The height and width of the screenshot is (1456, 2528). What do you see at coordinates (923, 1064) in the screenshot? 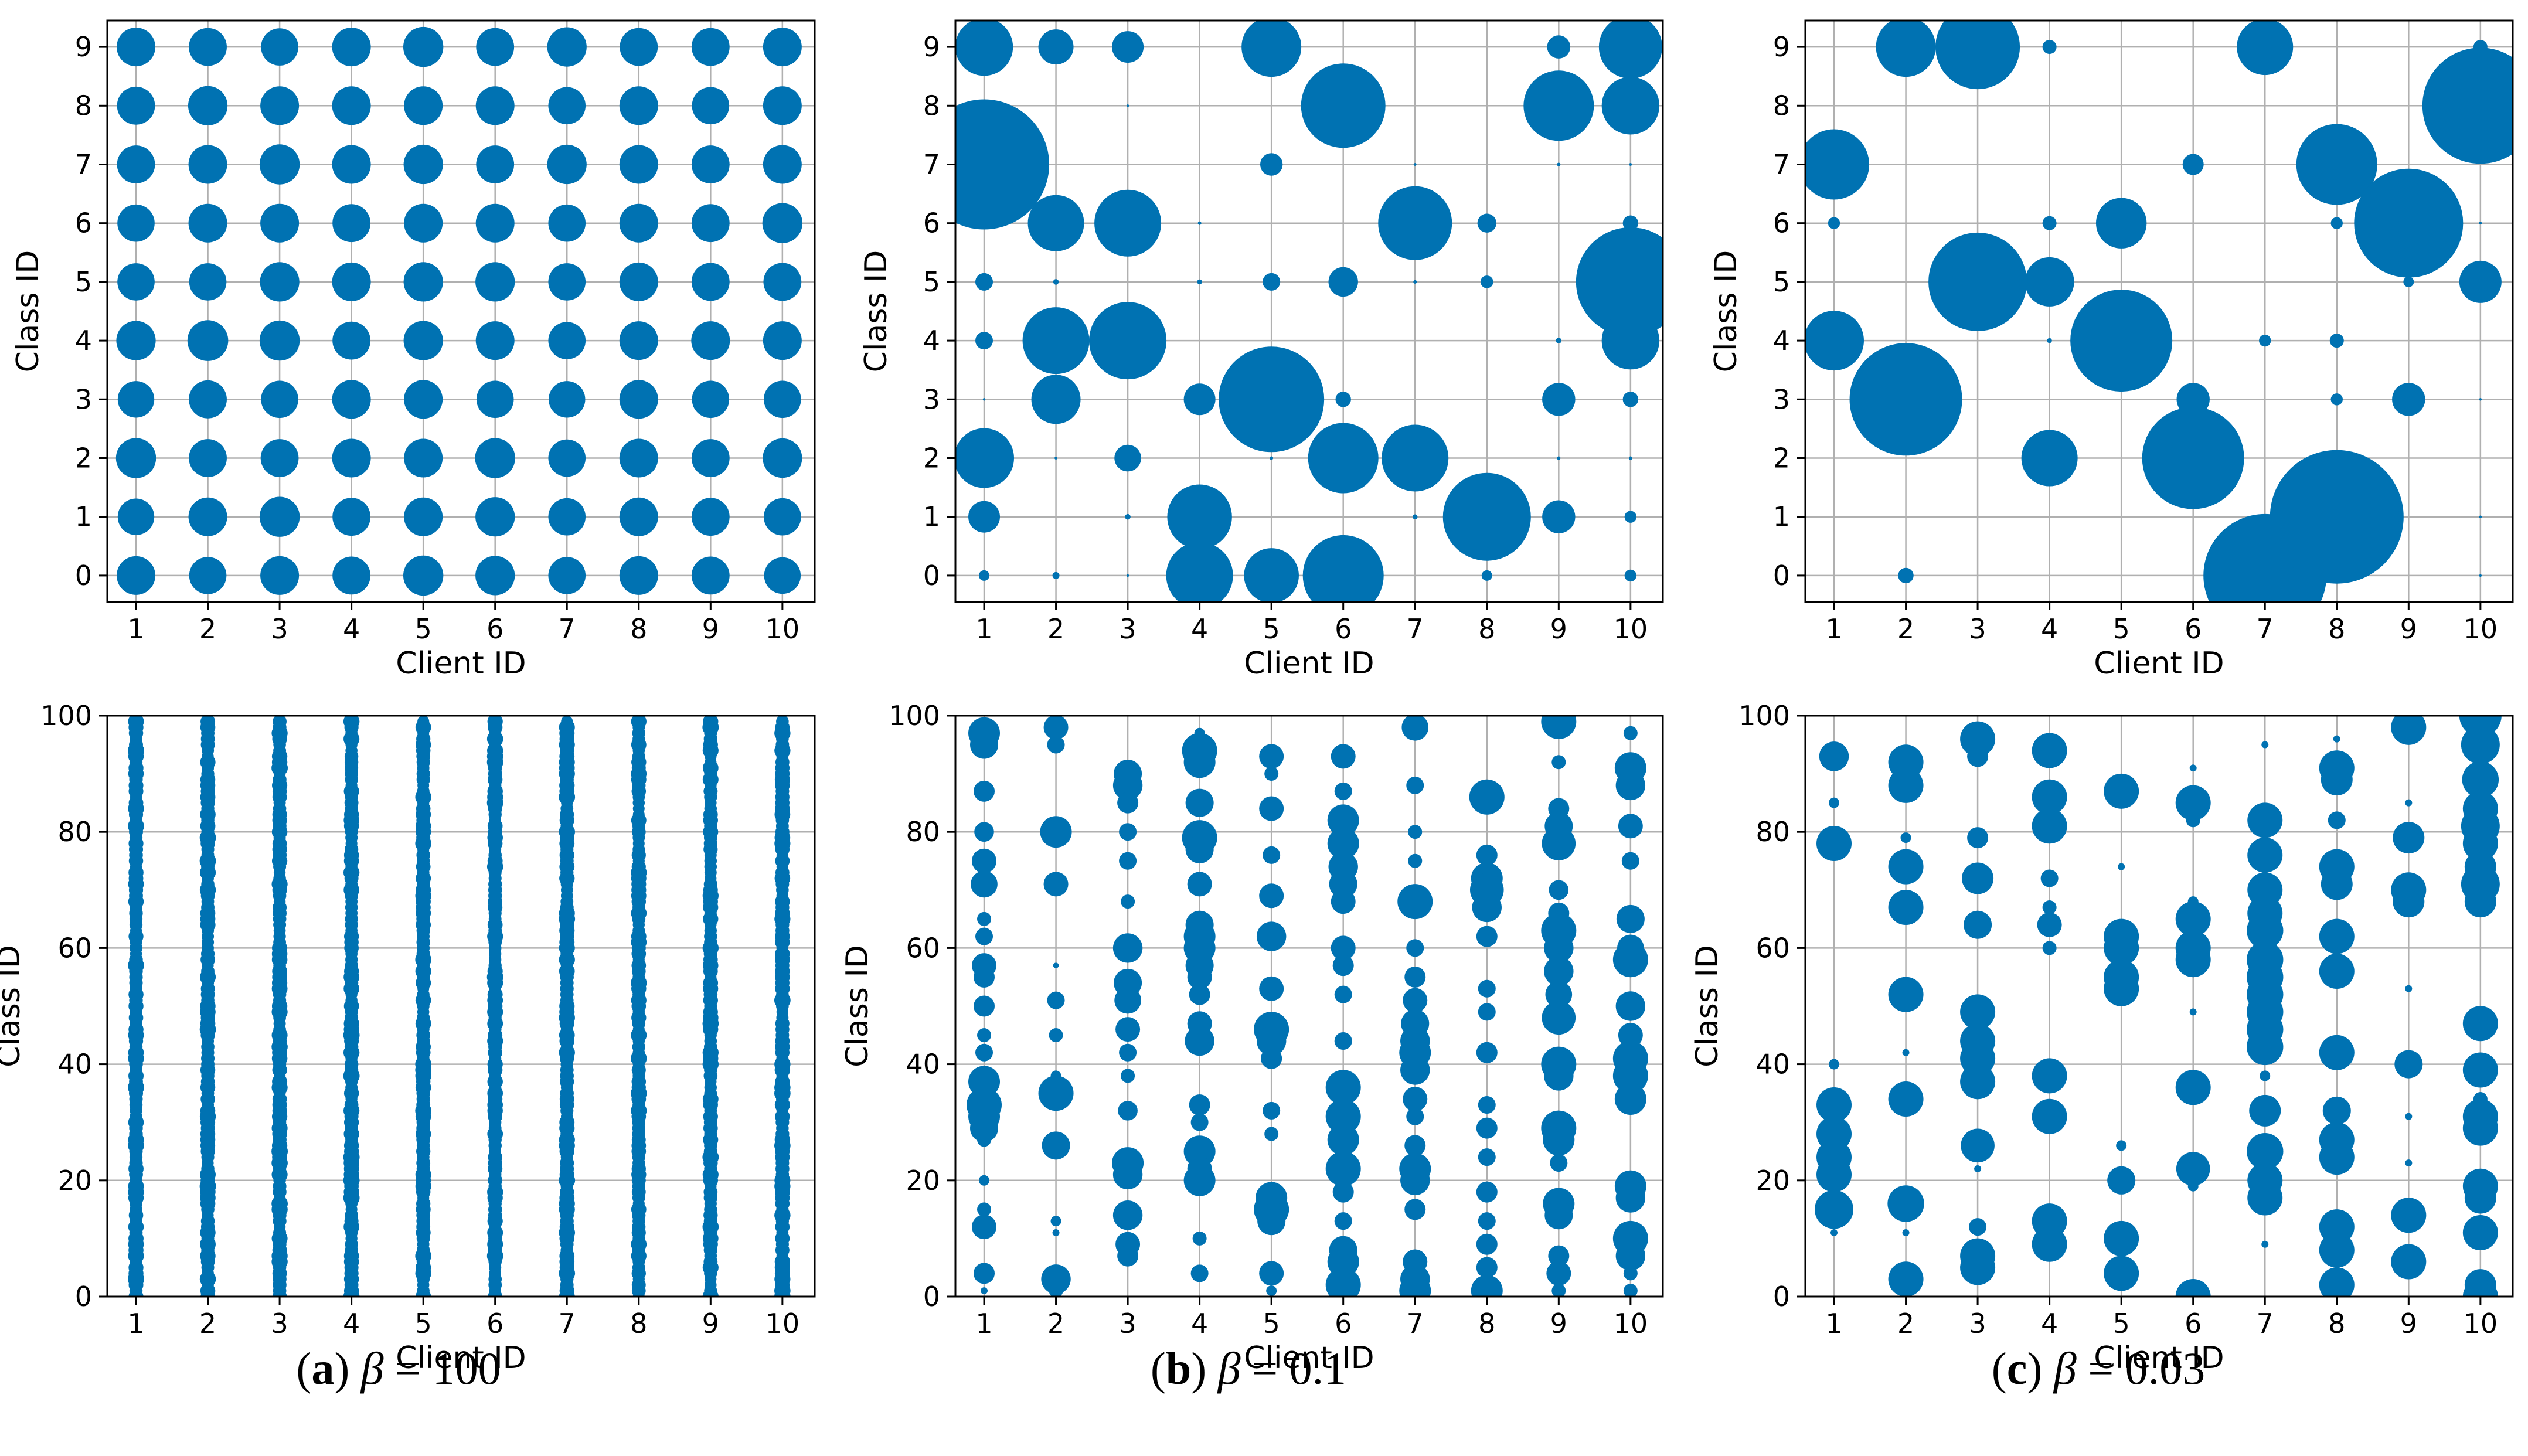
I see `y-tick-label: 40` at bounding box center [923, 1064].